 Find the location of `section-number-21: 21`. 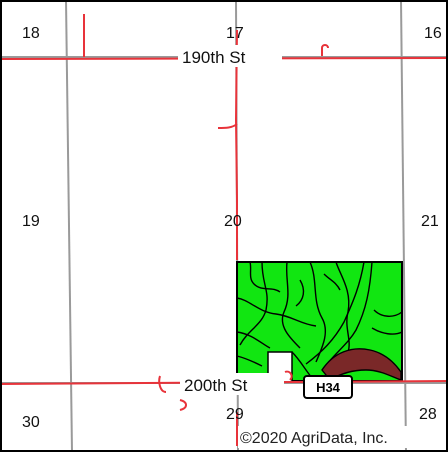

section-number-21: 21 is located at coordinates (430, 221).